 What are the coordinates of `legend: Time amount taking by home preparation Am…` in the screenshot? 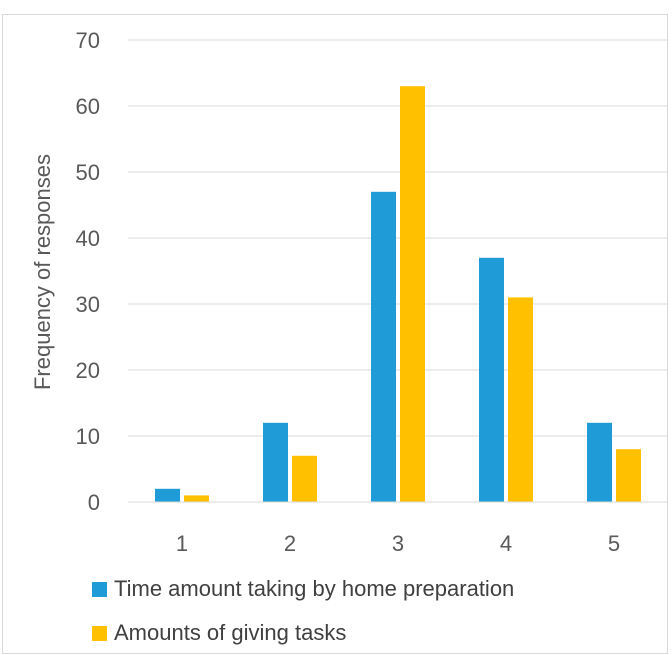 It's located at (303, 610).